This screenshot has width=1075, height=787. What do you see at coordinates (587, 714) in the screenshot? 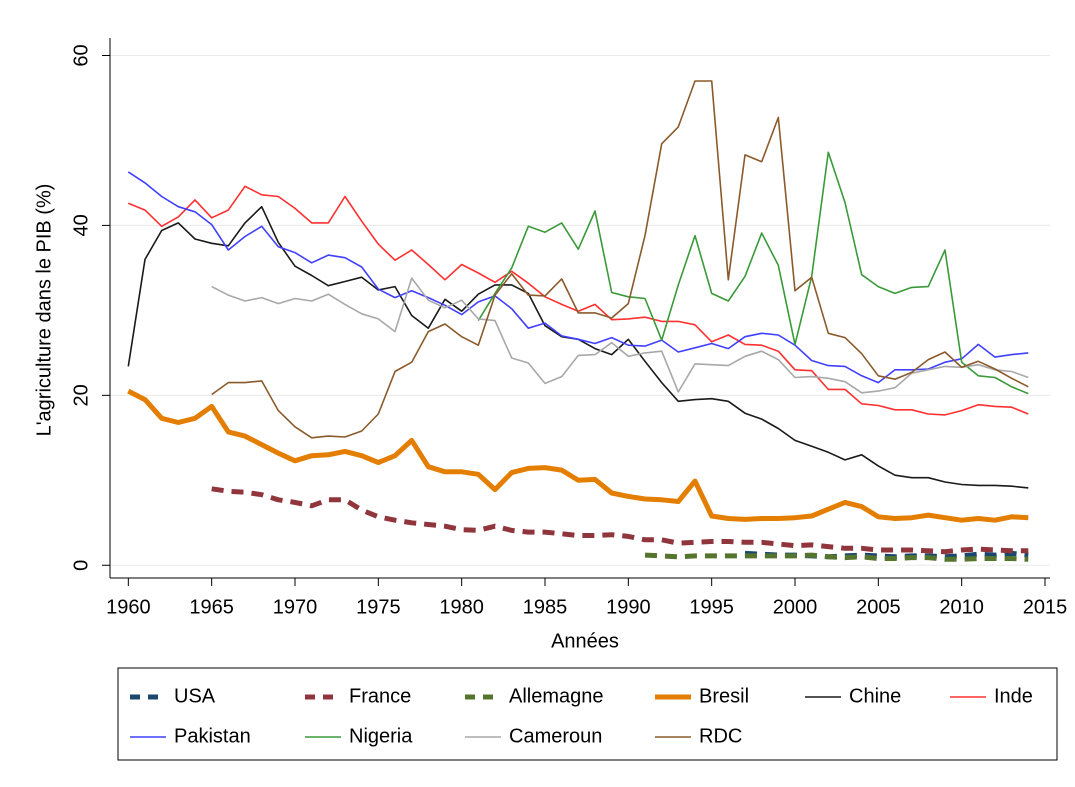
I see `legend-box` at bounding box center [587, 714].